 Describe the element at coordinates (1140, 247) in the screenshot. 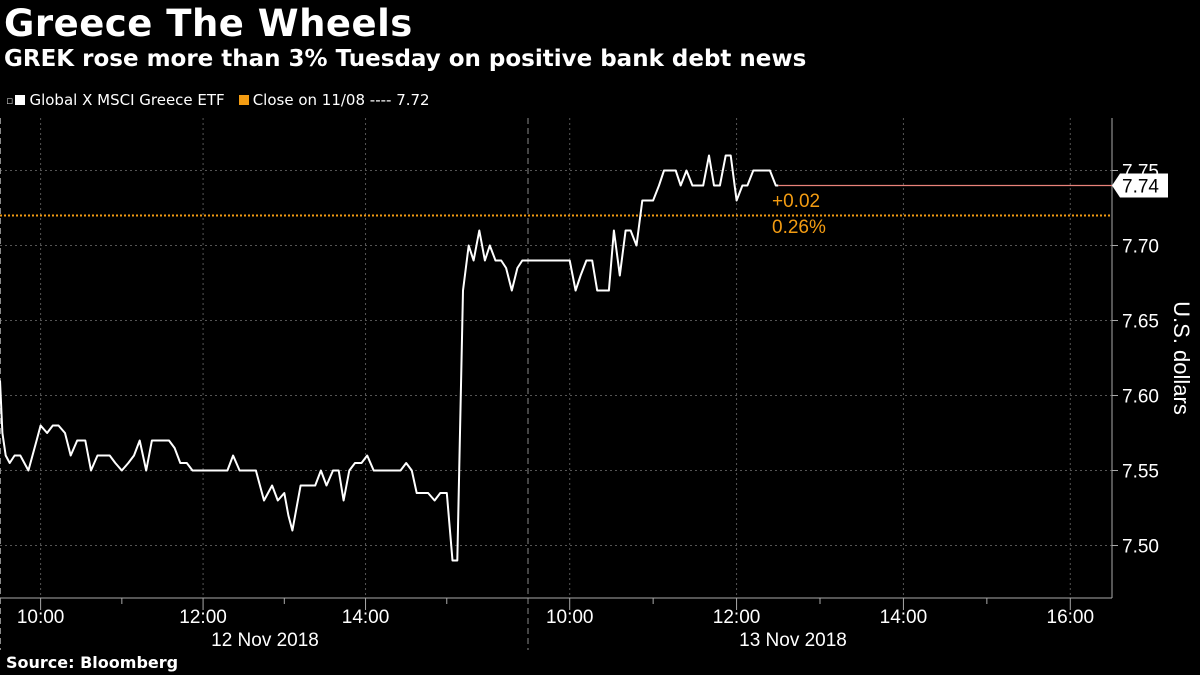

I see `y-tick-label: 7.70` at that location.